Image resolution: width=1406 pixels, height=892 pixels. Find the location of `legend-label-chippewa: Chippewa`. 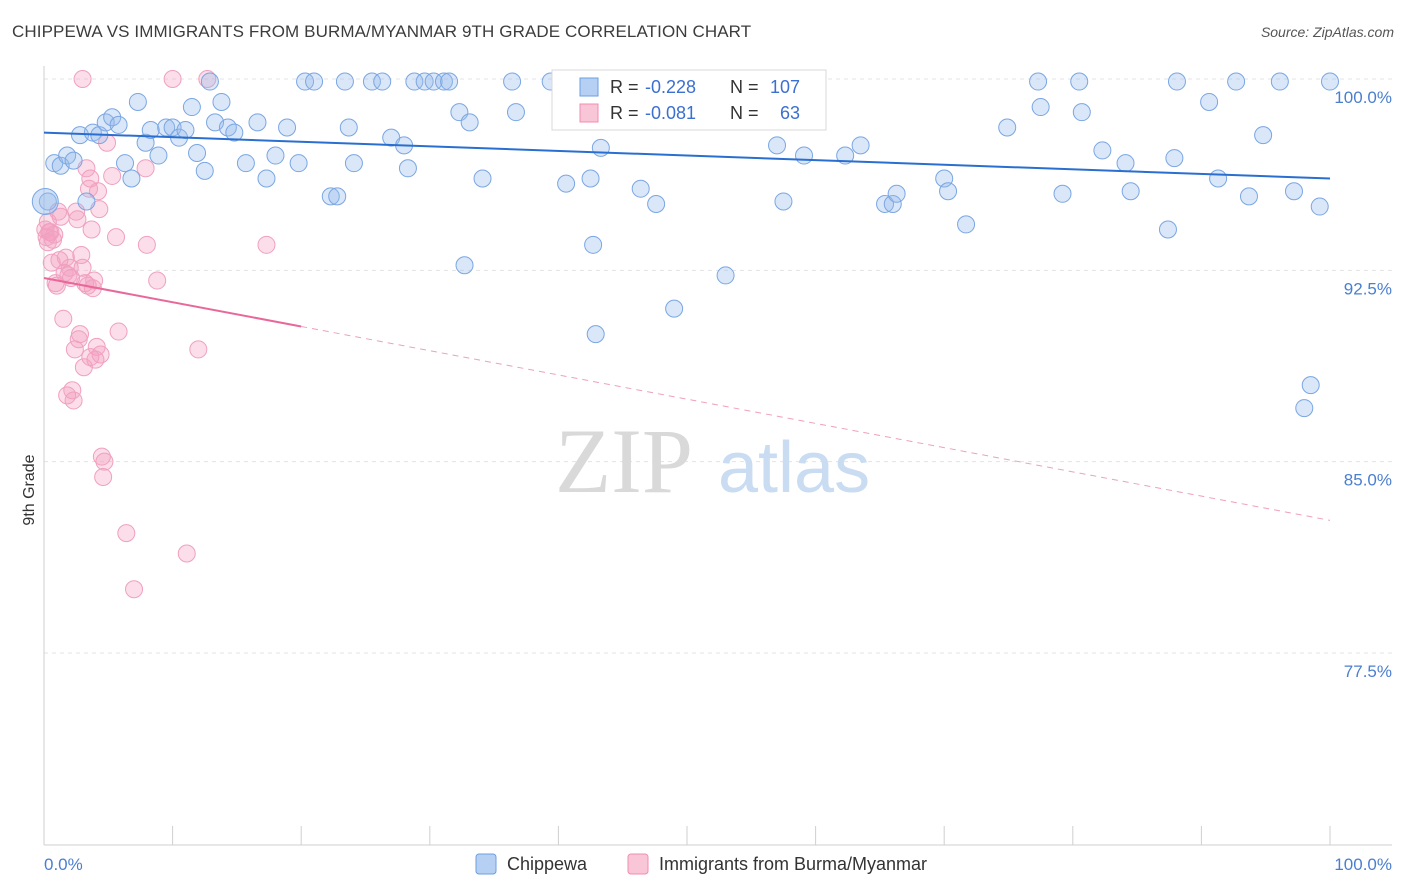

legend-label-chippewa: Chippewa is located at coordinates (547, 864).